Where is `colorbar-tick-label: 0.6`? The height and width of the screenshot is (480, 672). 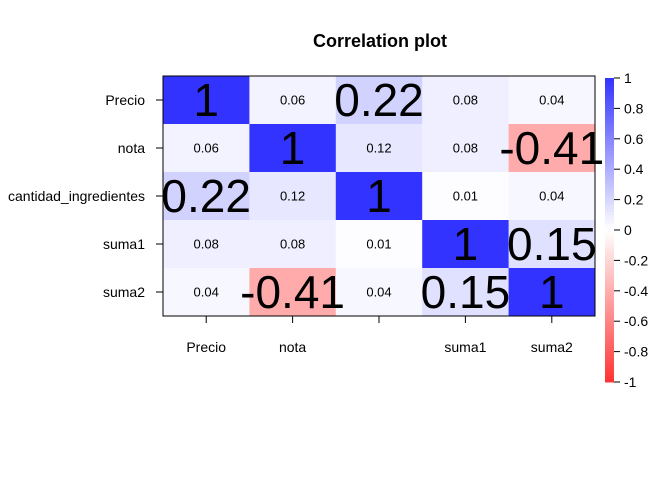 colorbar-tick-label: 0.6 is located at coordinates (634, 139).